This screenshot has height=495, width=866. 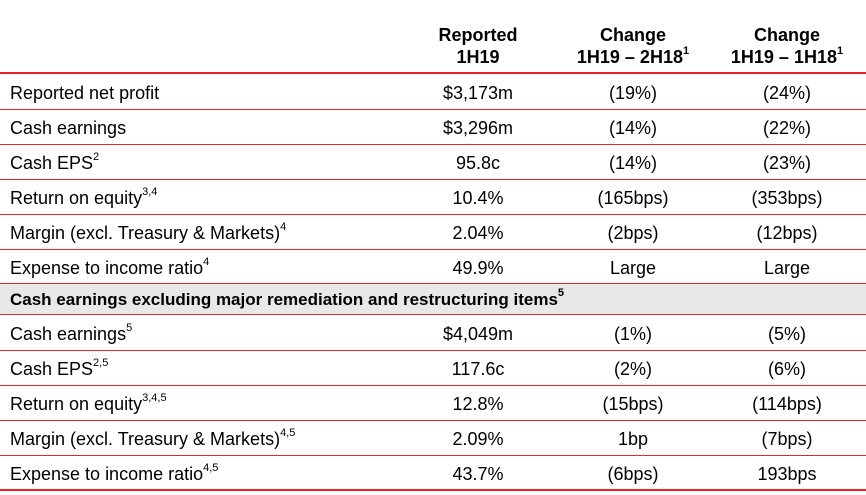 I want to click on row-value-v1: 2.09%, so click(x=478, y=439).